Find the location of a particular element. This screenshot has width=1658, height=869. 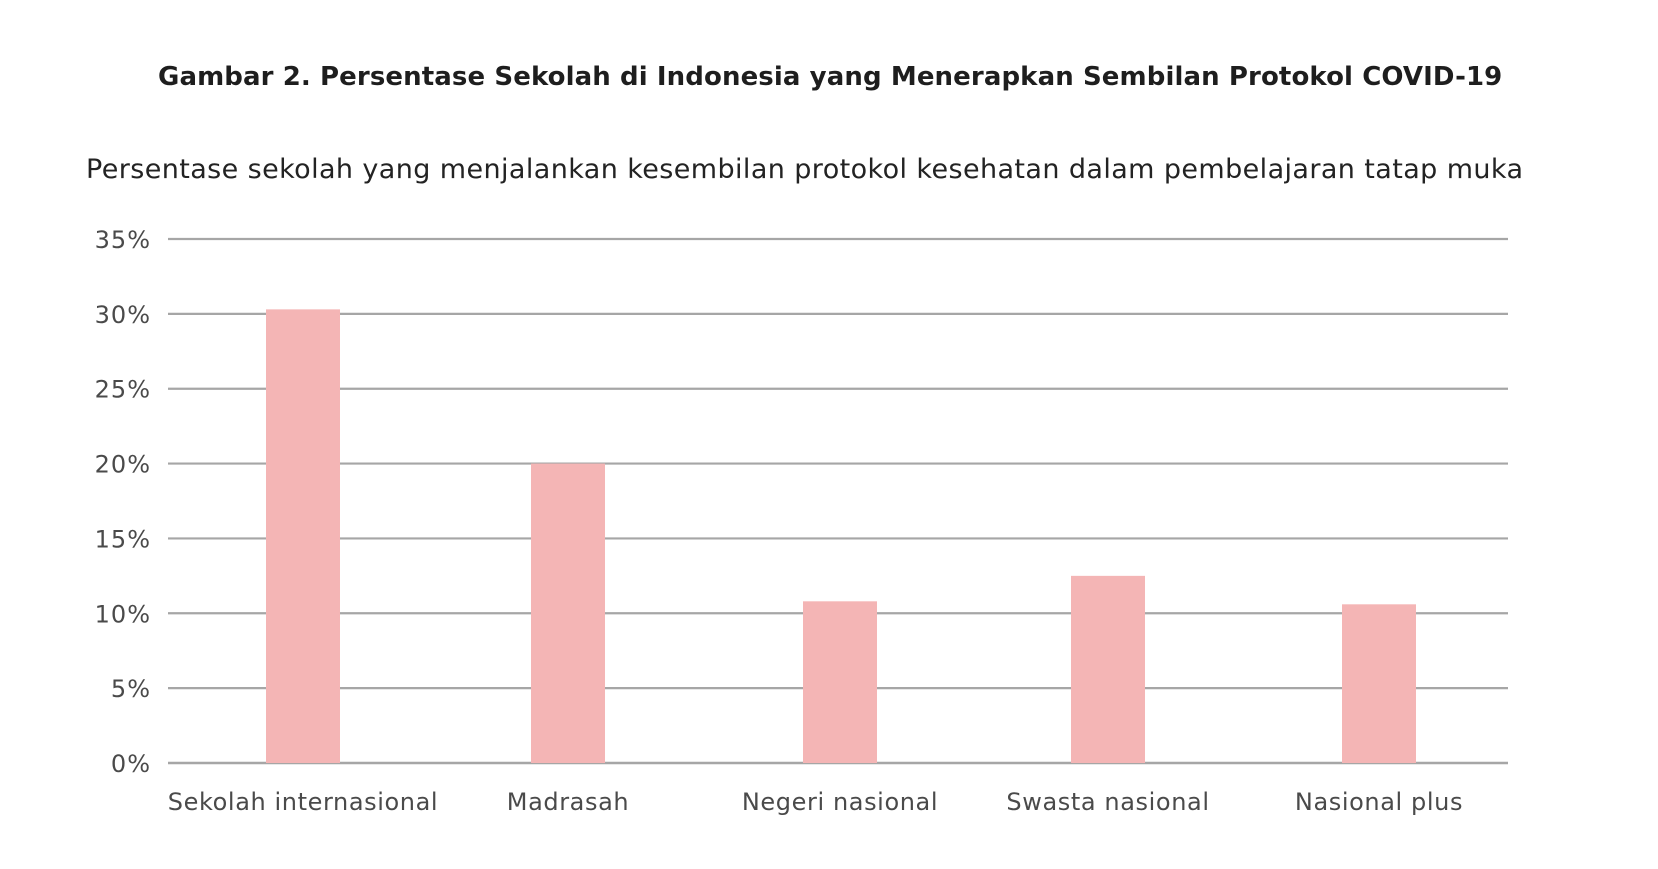

y-tick-label: 25% is located at coordinates (123, 390).